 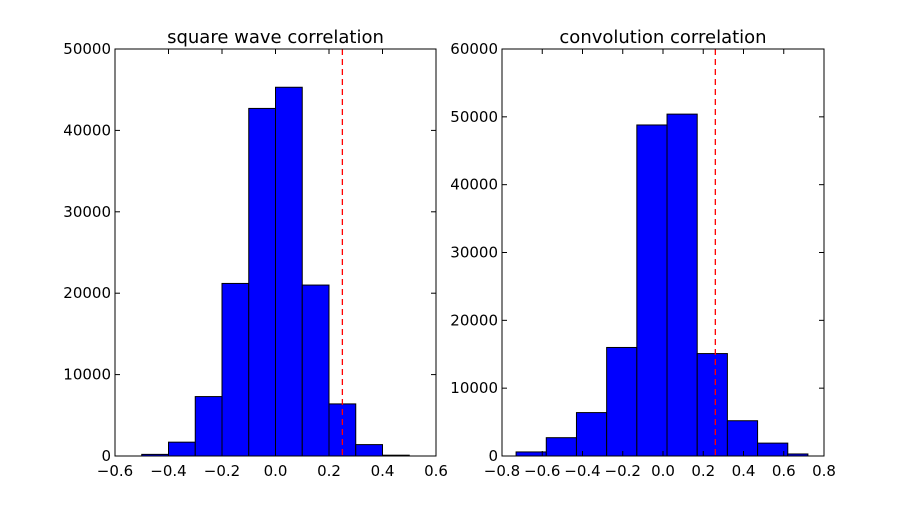 I want to click on x-tick-label: −0.8, so click(x=502, y=471).